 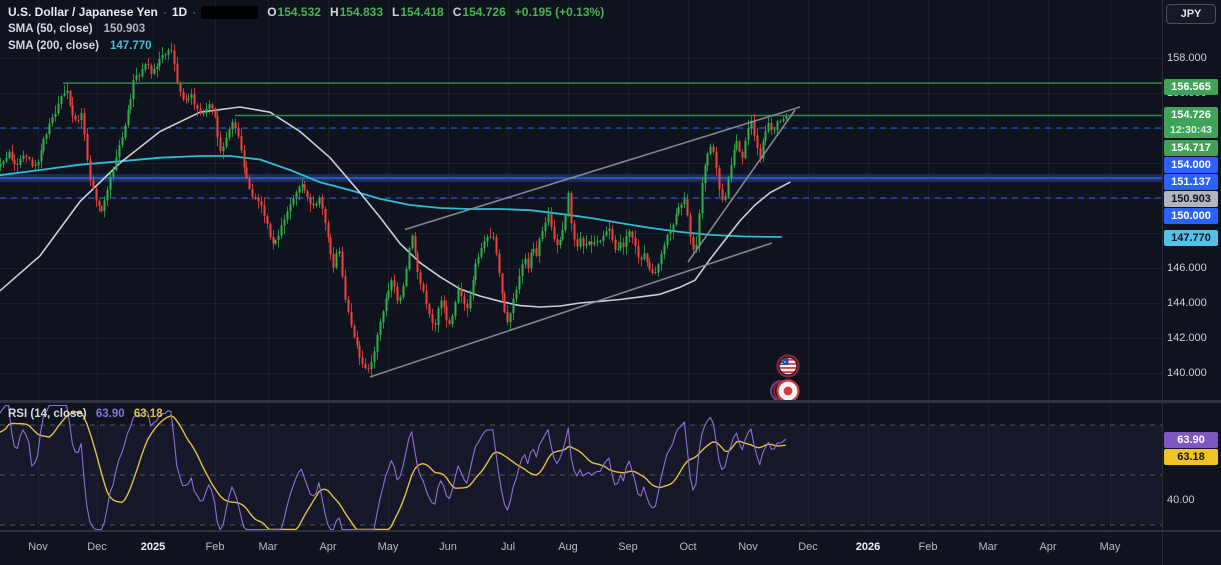 I want to click on time-axis-label-Jun: Jun, so click(x=448, y=547).